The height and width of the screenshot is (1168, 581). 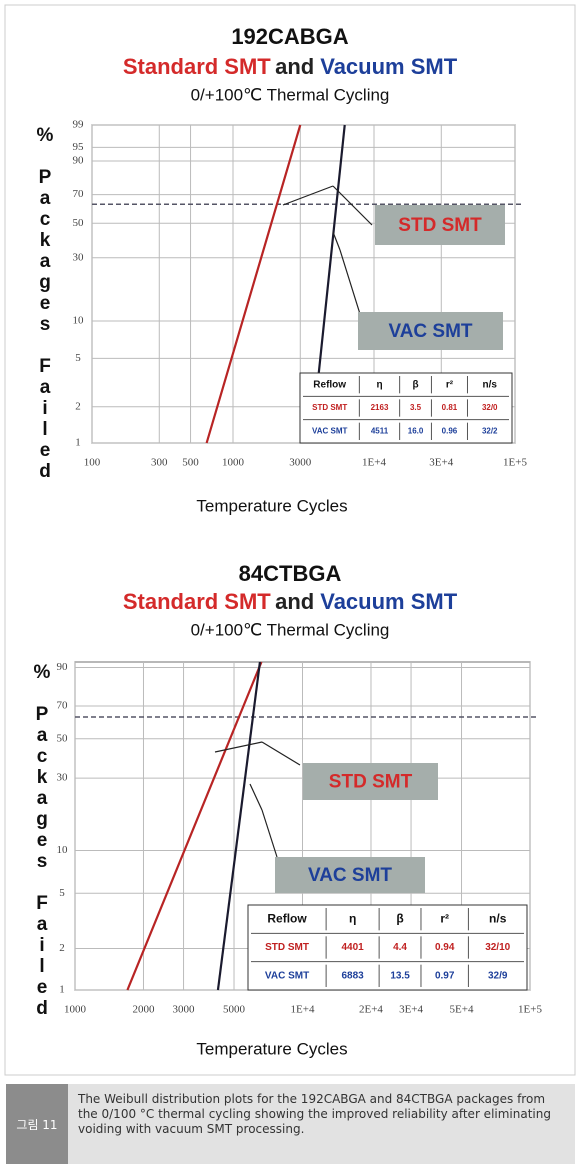 What do you see at coordinates (400, 975) in the screenshot?
I see `table-cell: 13.5` at bounding box center [400, 975].